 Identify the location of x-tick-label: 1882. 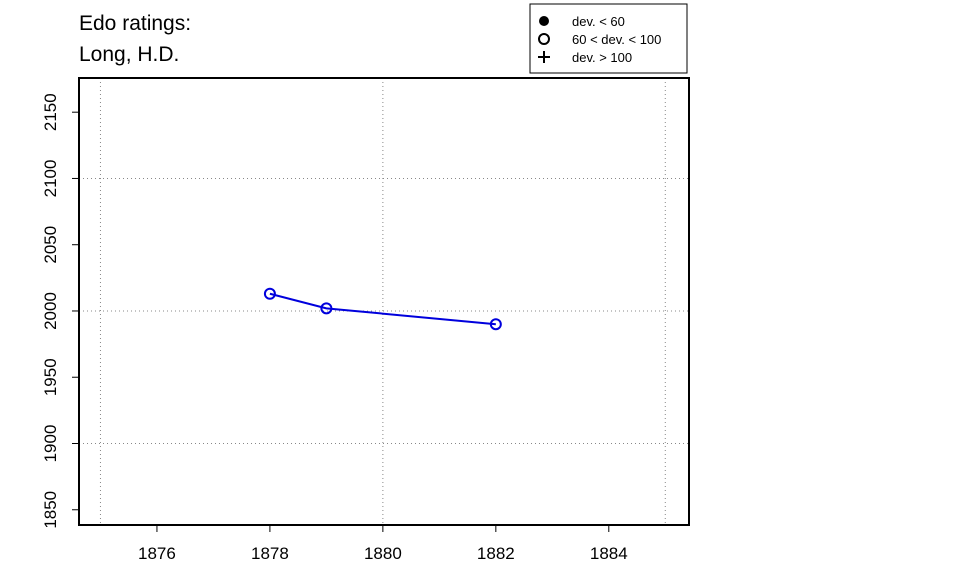
(496, 553).